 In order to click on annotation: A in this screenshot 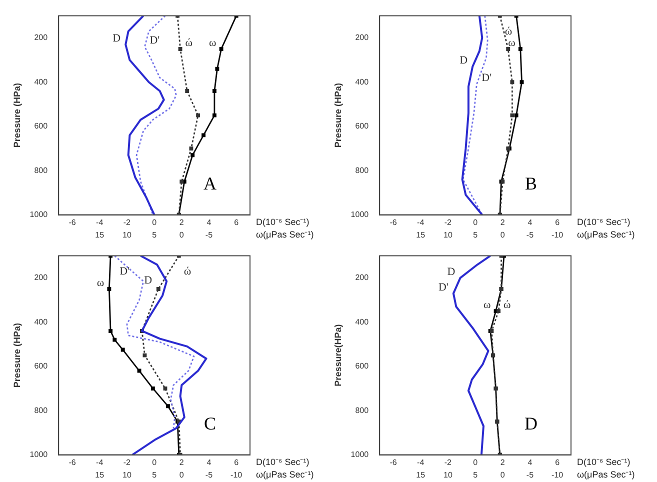, I will do `click(210, 184)`.